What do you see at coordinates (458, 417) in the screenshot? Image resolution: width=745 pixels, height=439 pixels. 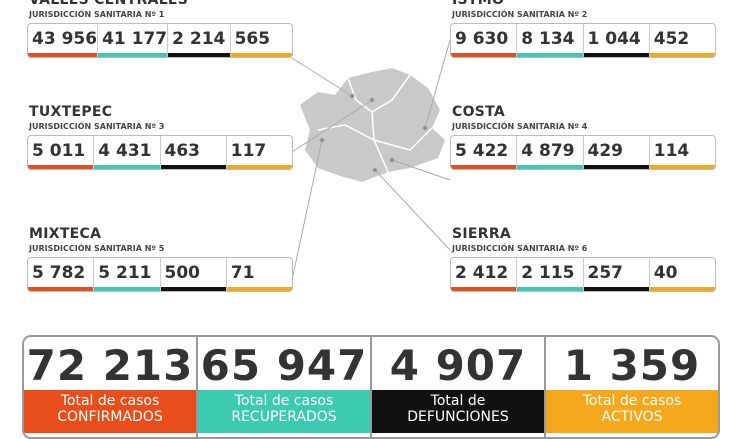 I see `label-line: DEFUNCIONES` at bounding box center [458, 417].